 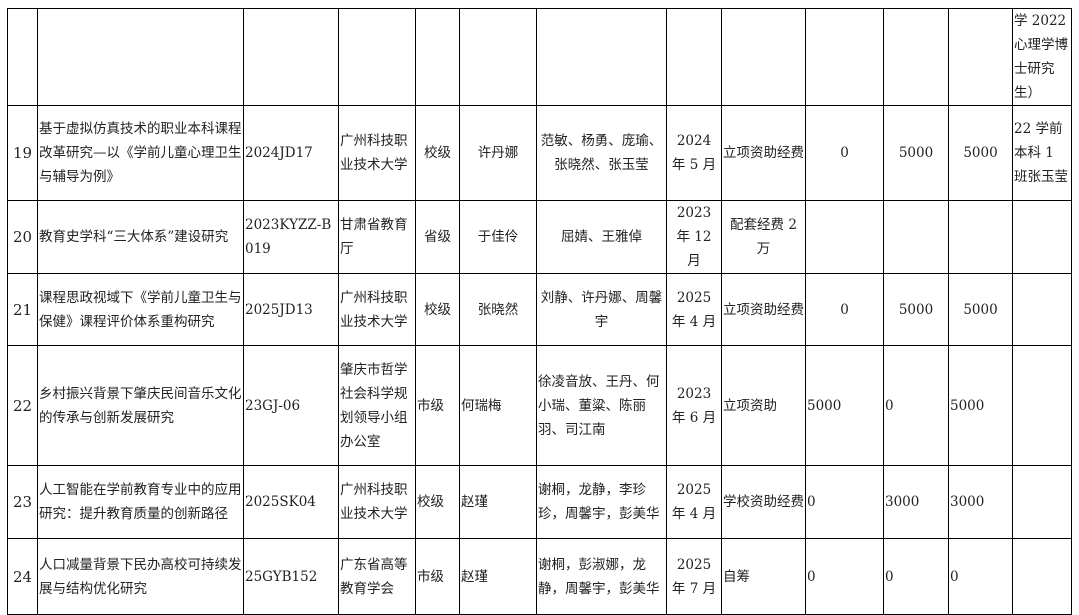 What do you see at coordinates (601, 57) in the screenshot?
I see `cell-members` at bounding box center [601, 57].